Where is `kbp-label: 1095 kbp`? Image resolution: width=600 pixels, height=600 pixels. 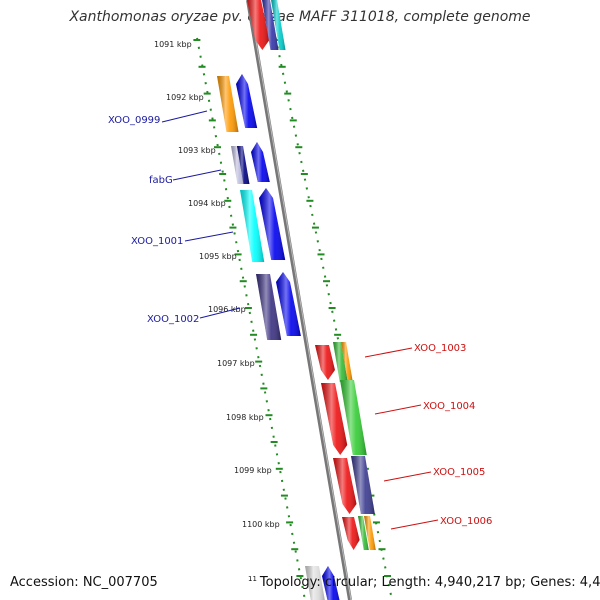 kbp-label: 1095 kbp is located at coordinates (218, 256).